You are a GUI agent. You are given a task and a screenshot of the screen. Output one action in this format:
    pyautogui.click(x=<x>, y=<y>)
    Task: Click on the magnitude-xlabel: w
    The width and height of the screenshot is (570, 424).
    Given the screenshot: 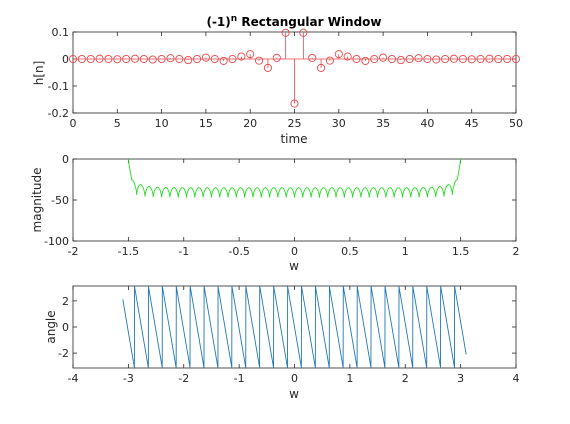 What is the action you would take?
    pyautogui.click(x=294, y=266)
    